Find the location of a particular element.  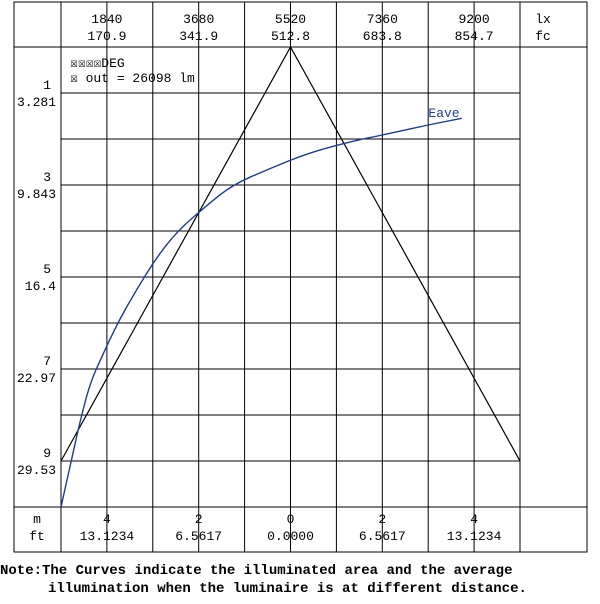

bottom-axis-ticks: 4 13.1234 2 6.5617 0 0.0000 2 6.5617 4 13.1234 is located at coordinates (291, 528).